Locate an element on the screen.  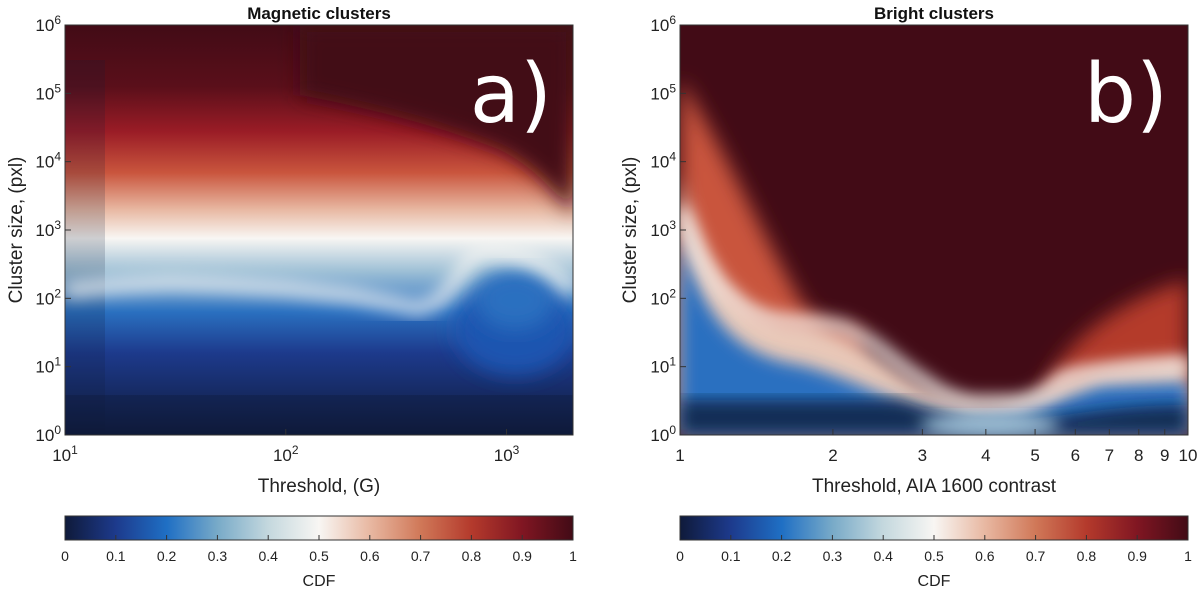
panel-a-colorbar-label: CDF is located at coordinates (319, 581).